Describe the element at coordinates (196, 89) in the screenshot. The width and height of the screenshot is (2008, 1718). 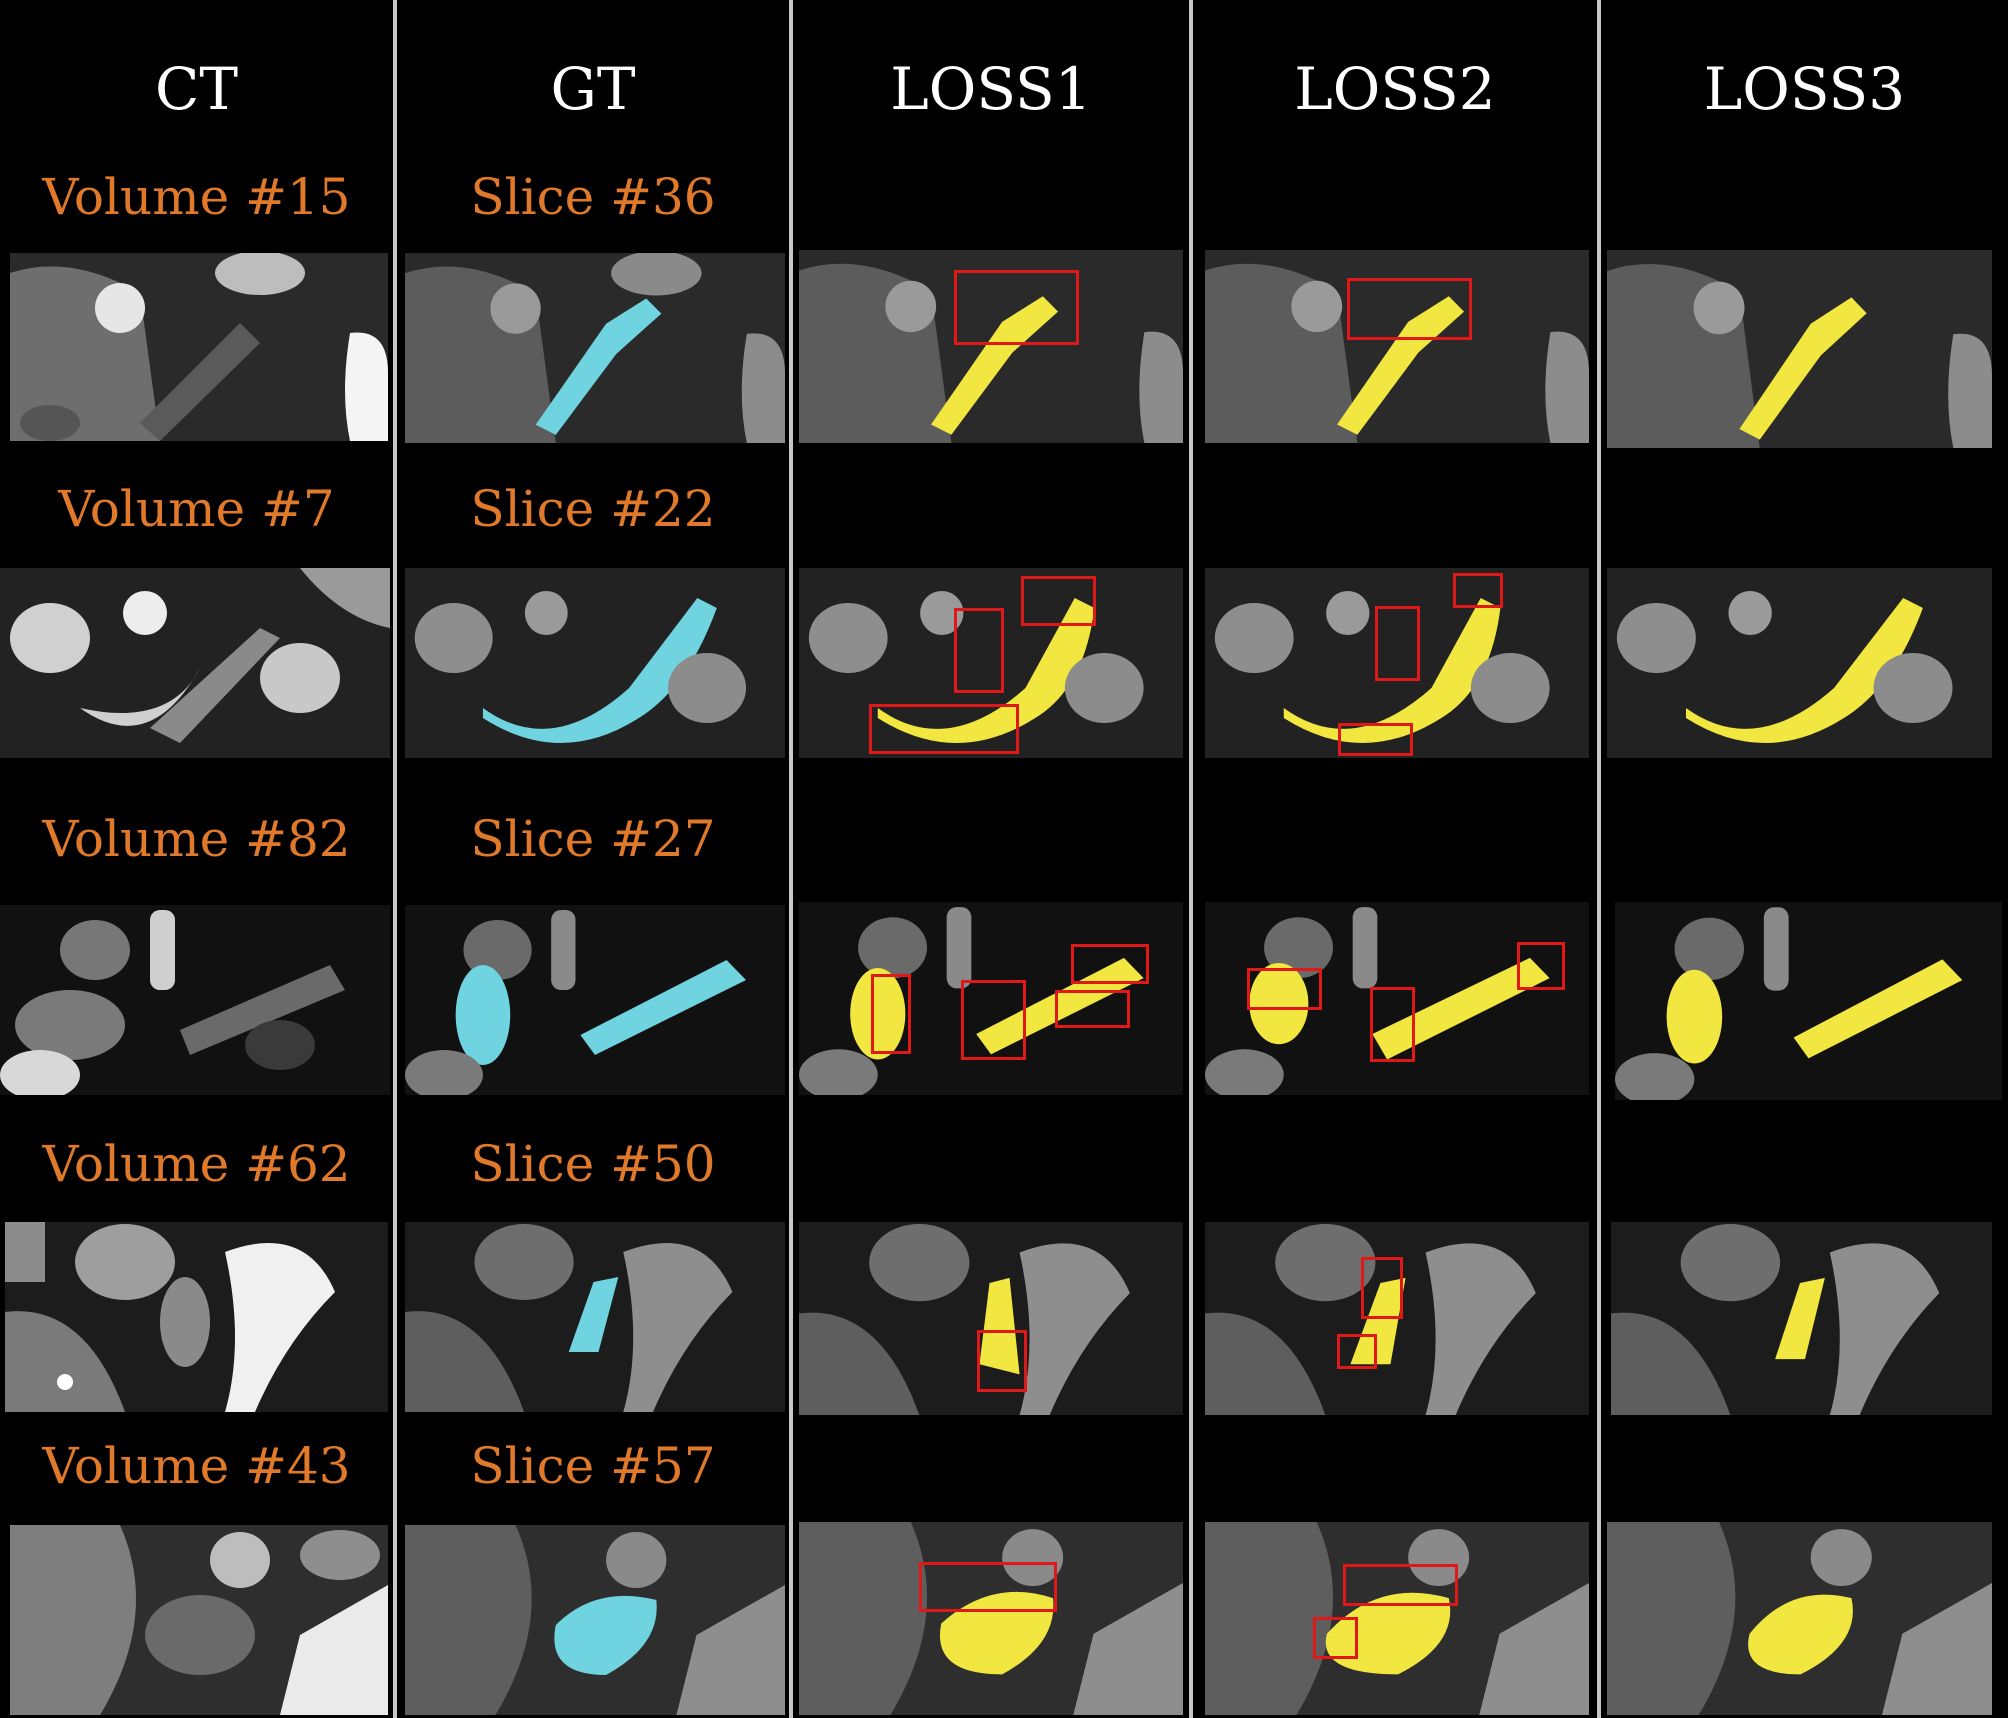
I see `header-ct: CT` at that location.